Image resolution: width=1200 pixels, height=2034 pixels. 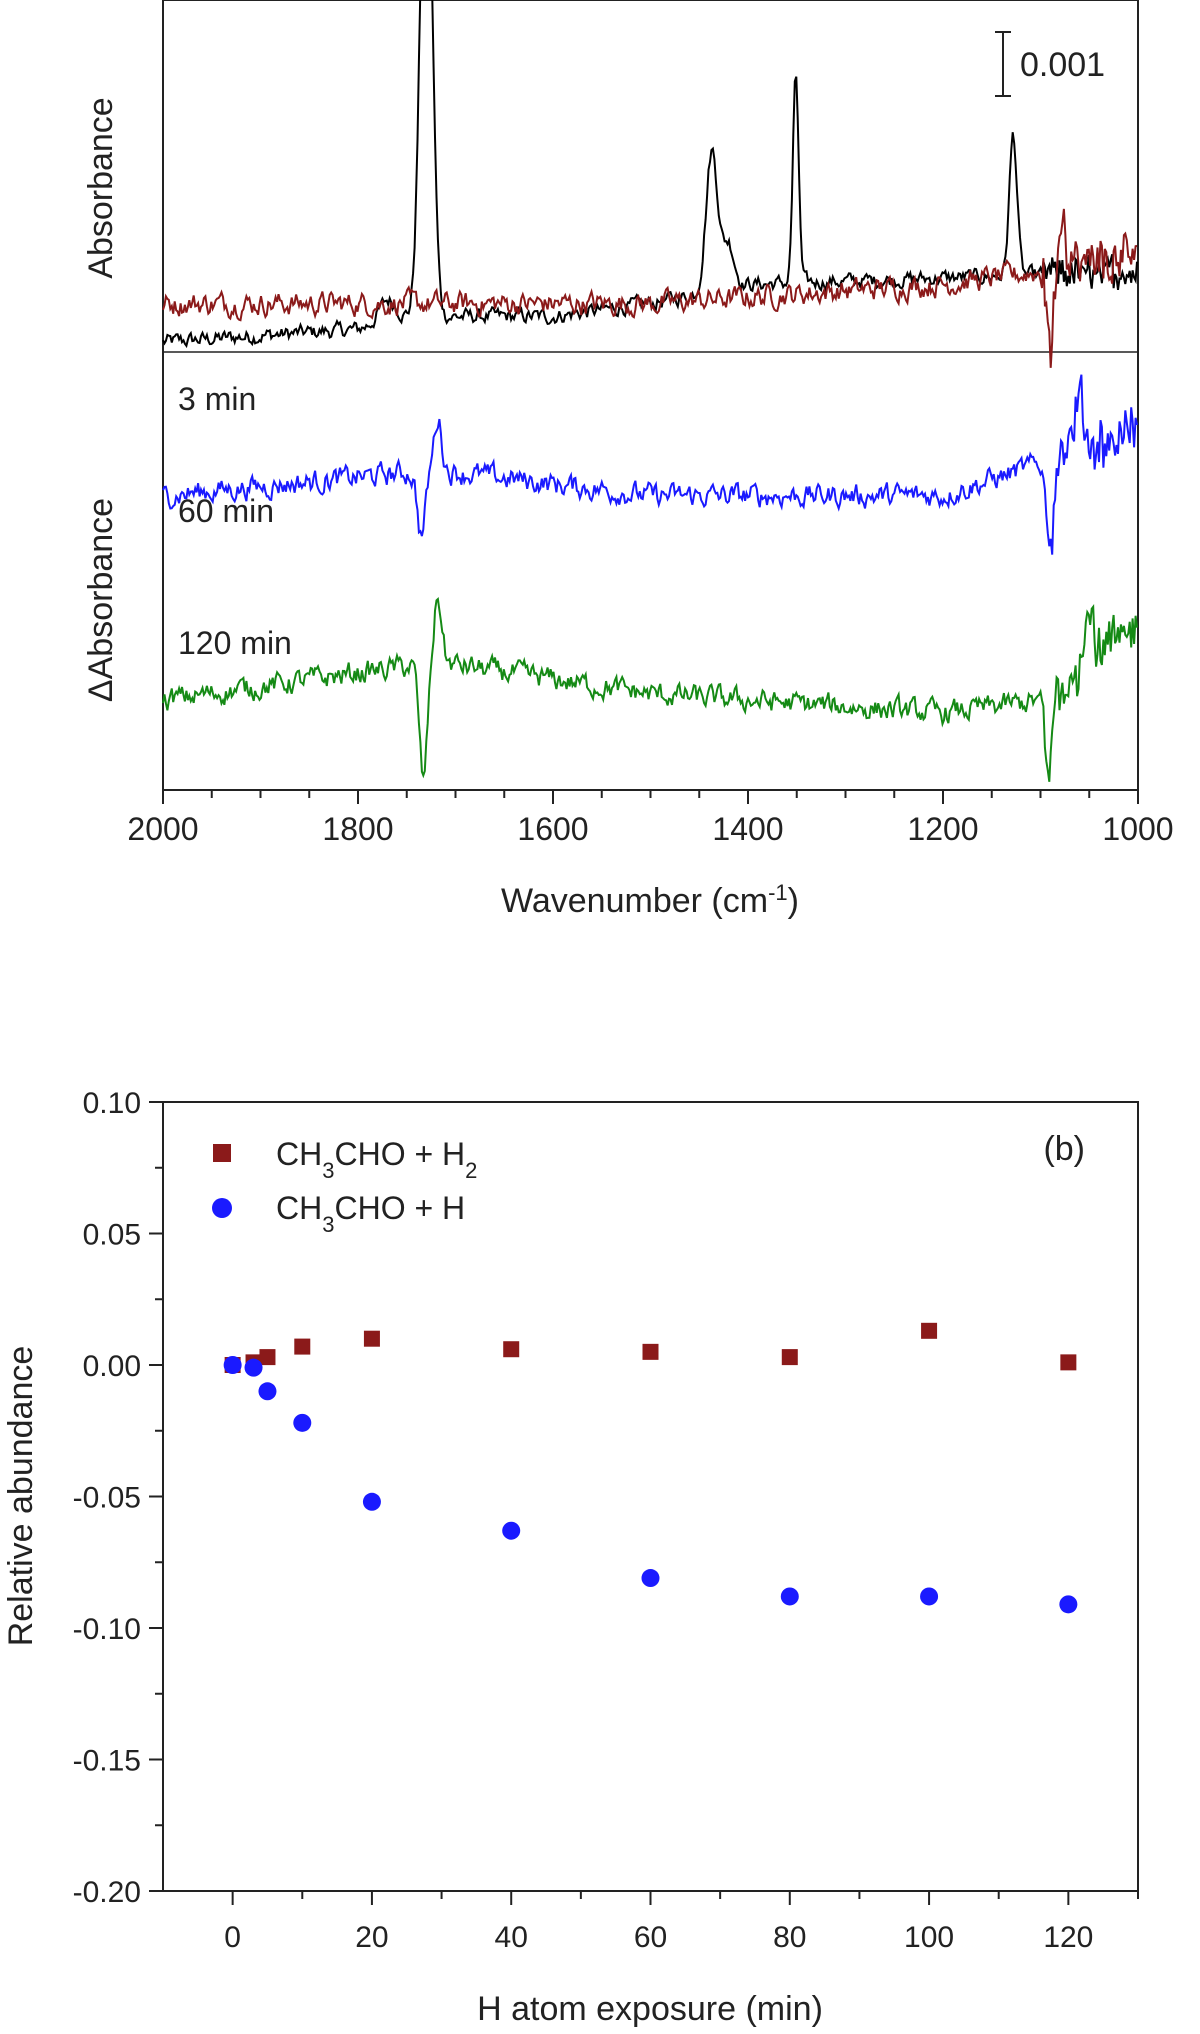 I want to click on x-axis-label-main: Wavenumber (cm, so click(x=634, y=901).